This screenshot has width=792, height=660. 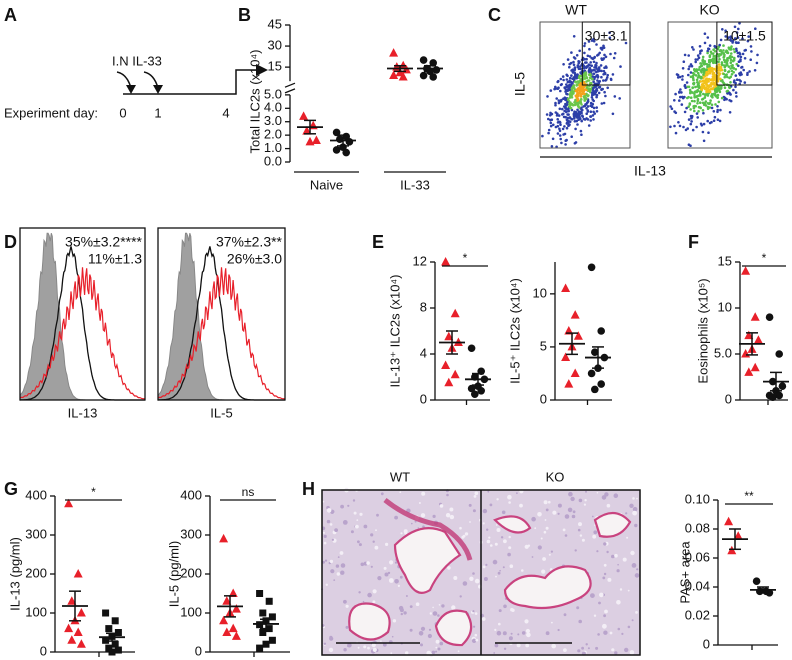 What do you see at coordinates (273, 147) in the screenshot?
I see `y-tick-label: 1.0` at bounding box center [273, 147].